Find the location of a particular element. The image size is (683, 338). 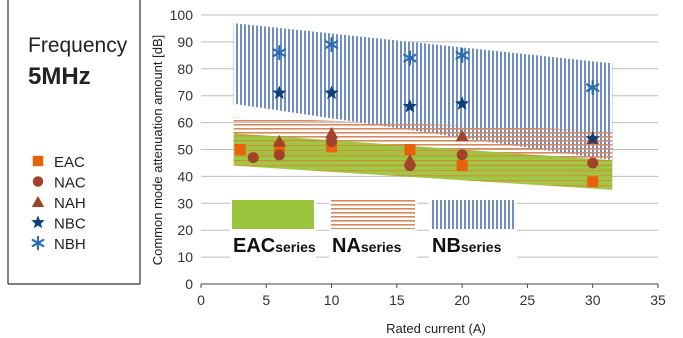

y-tick-label: 40 is located at coordinates (185, 176).